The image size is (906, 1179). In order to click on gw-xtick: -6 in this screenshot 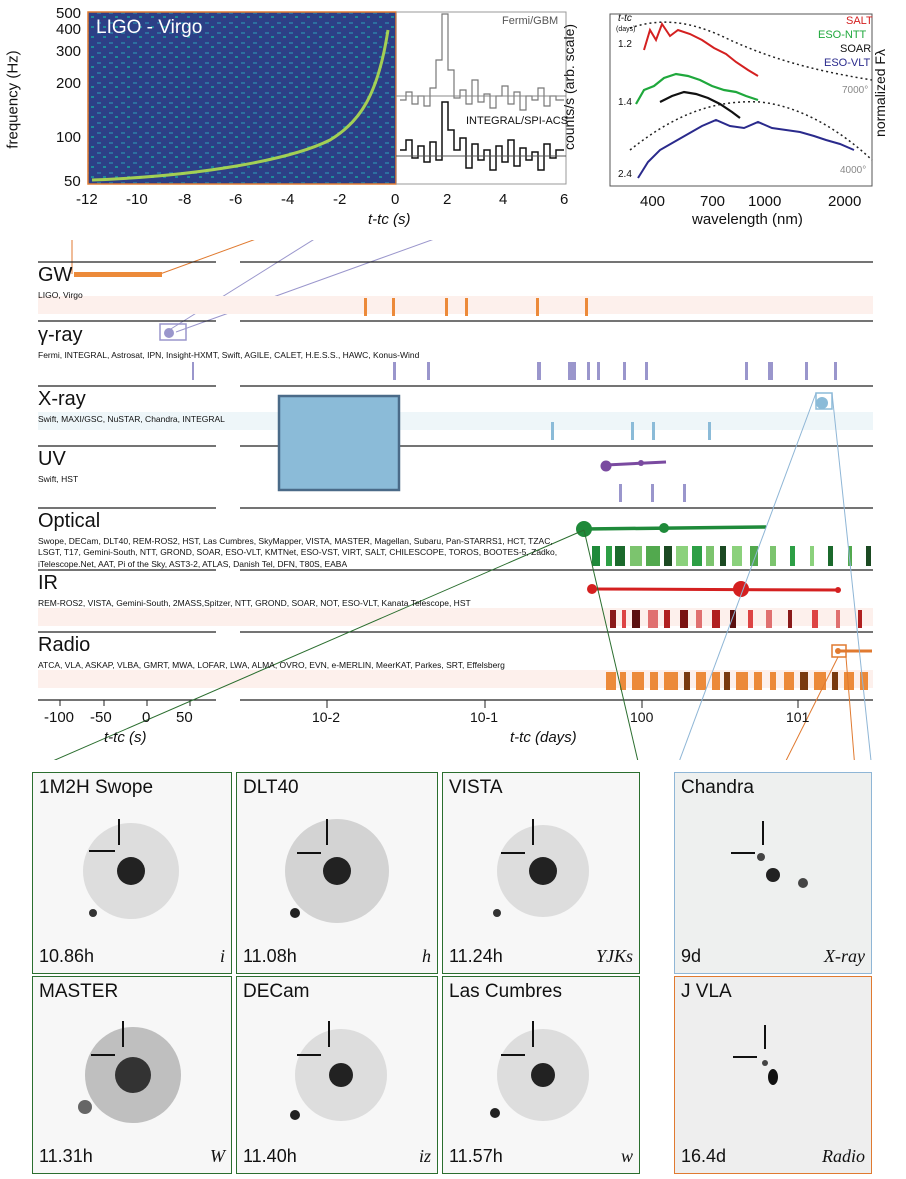, I will do `click(236, 199)`.